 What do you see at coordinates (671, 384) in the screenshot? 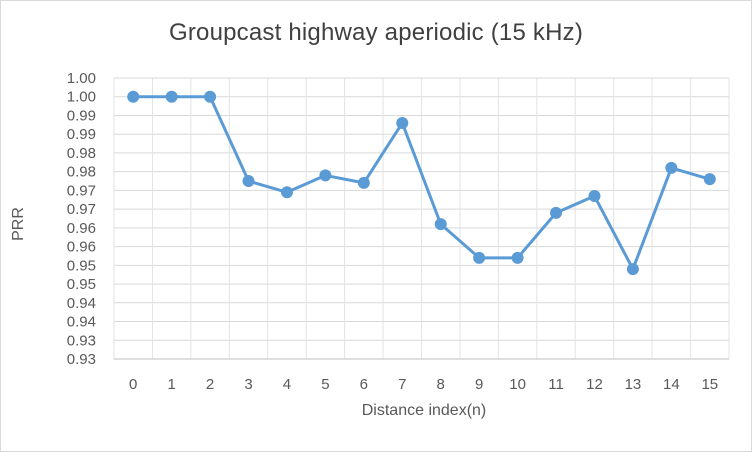
I see `x-tick-label: 14` at bounding box center [671, 384].